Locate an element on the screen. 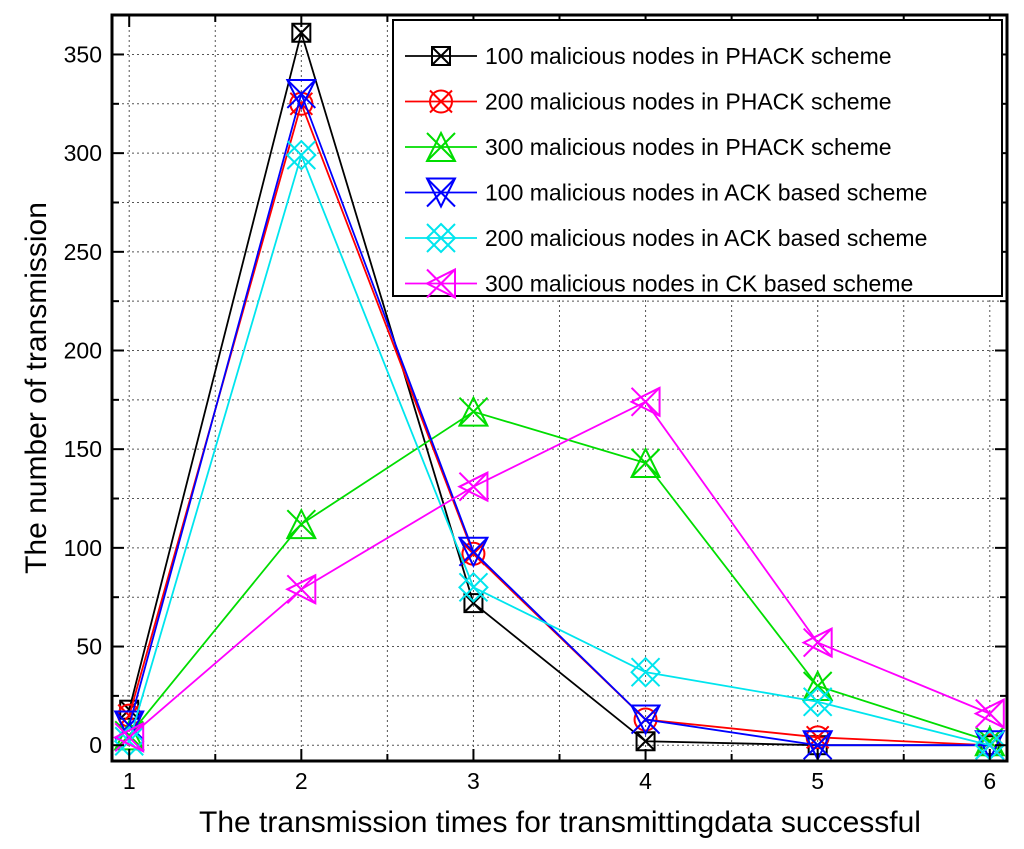 Image resolution: width=1024 pixels, height=849 pixels. x-tick-label: 2 is located at coordinates (301, 781).